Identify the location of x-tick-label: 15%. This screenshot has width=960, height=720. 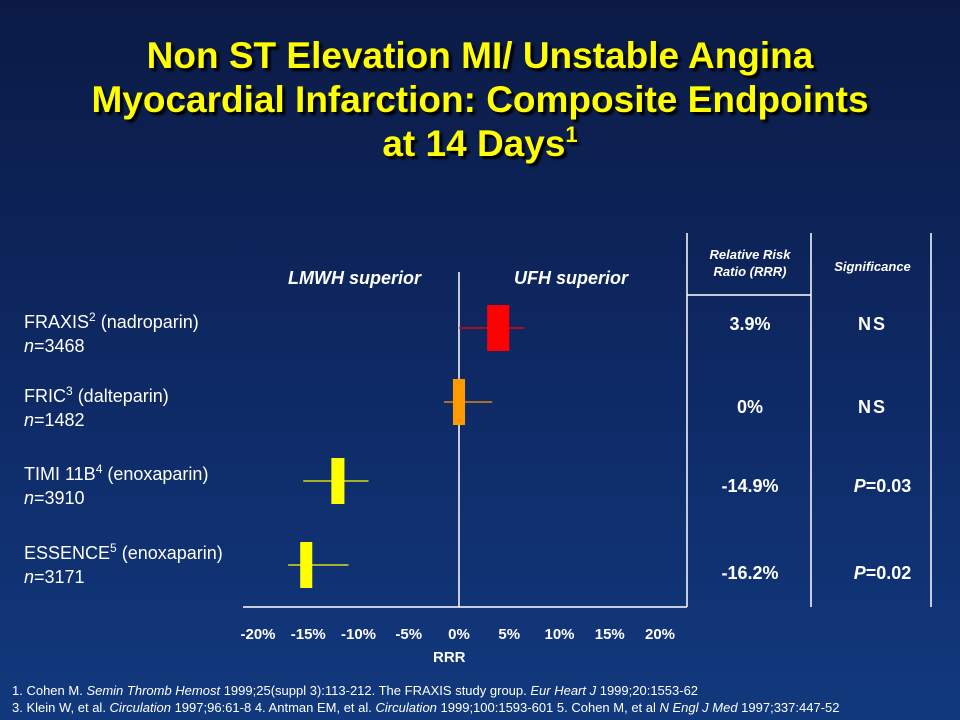
(610, 634).